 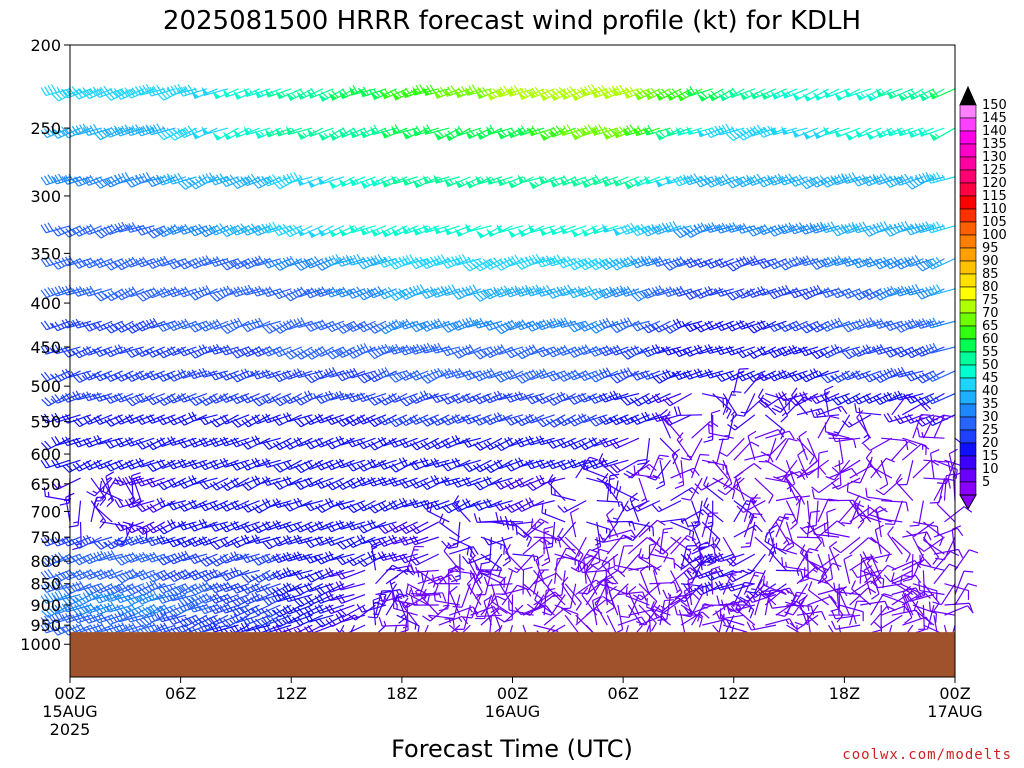 What do you see at coordinates (927, 755) in the screenshot?
I see `credit-link: coolwx.com/modelts` at bounding box center [927, 755].